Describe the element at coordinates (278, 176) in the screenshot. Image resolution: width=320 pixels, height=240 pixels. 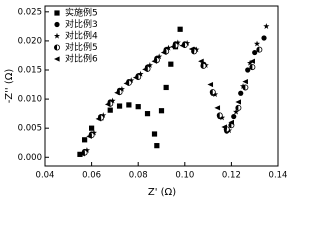
I see `x-tick-label: 0.14` at that location.